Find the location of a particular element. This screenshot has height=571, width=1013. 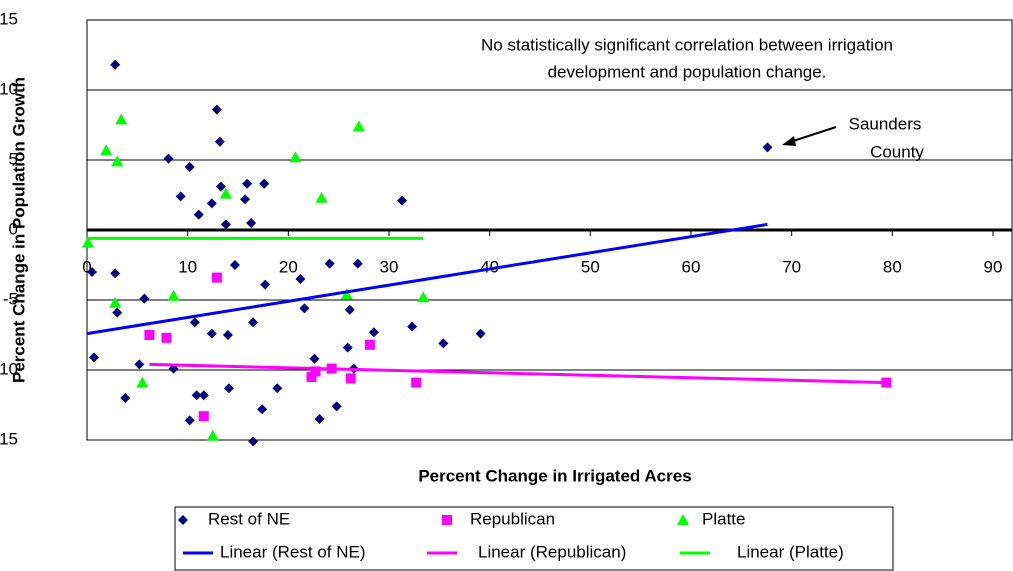

legend-label: Linear (Republican) is located at coordinates (552, 551).